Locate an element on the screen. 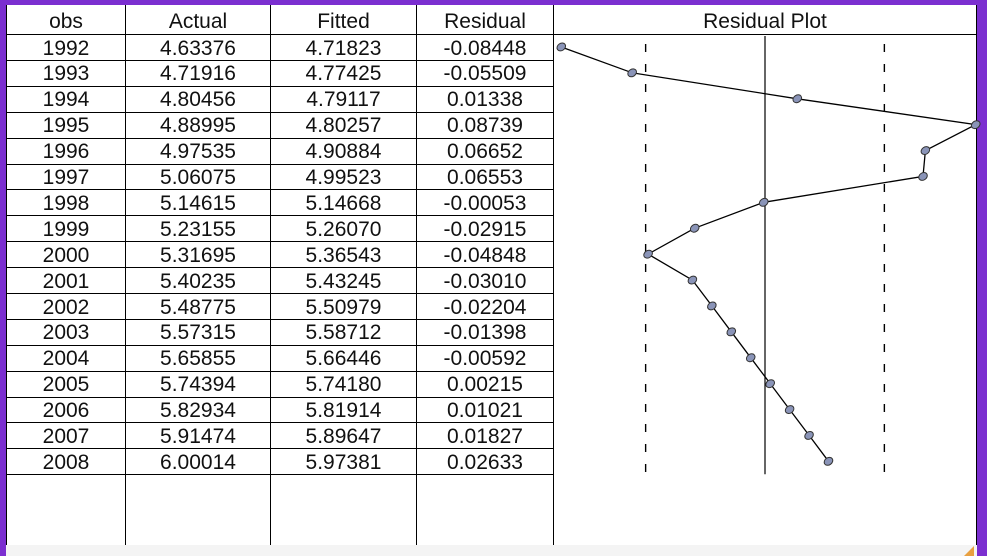 This screenshot has height=556, width=987. table-cell-obs: 2005 is located at coordinates (66, 385).